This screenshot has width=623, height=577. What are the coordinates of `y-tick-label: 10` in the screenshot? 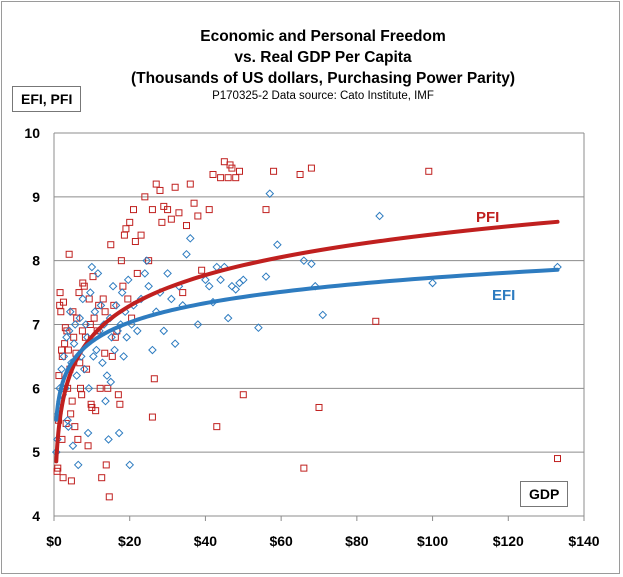 It's located at (32, 133).